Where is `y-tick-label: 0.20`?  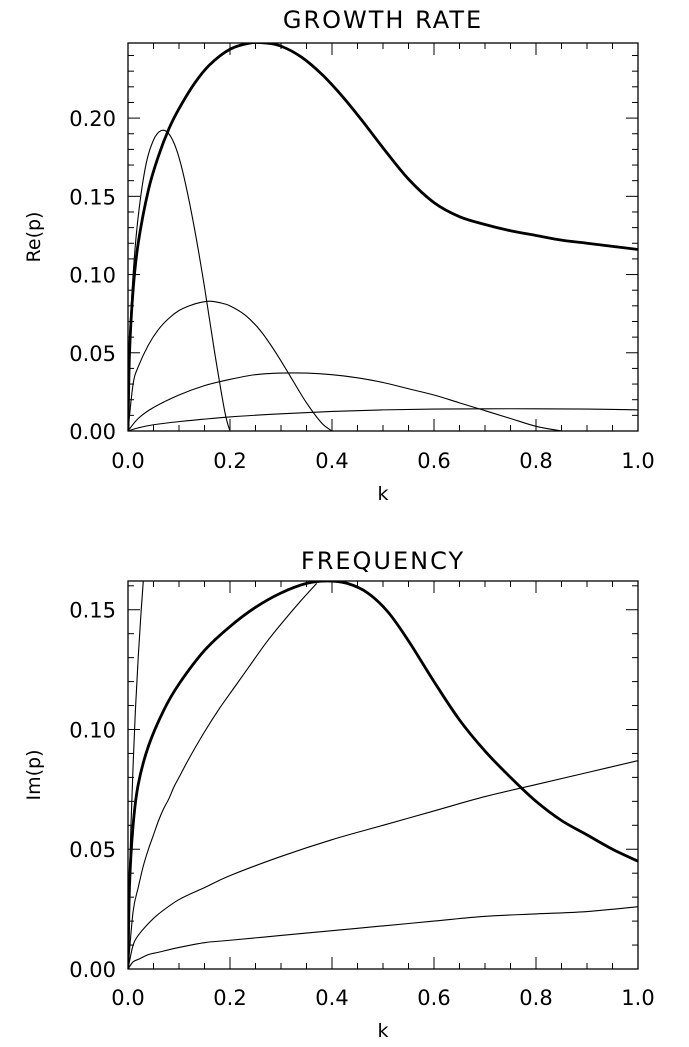
y-tick-label: 0.20 is located at coordinates (92, 119).